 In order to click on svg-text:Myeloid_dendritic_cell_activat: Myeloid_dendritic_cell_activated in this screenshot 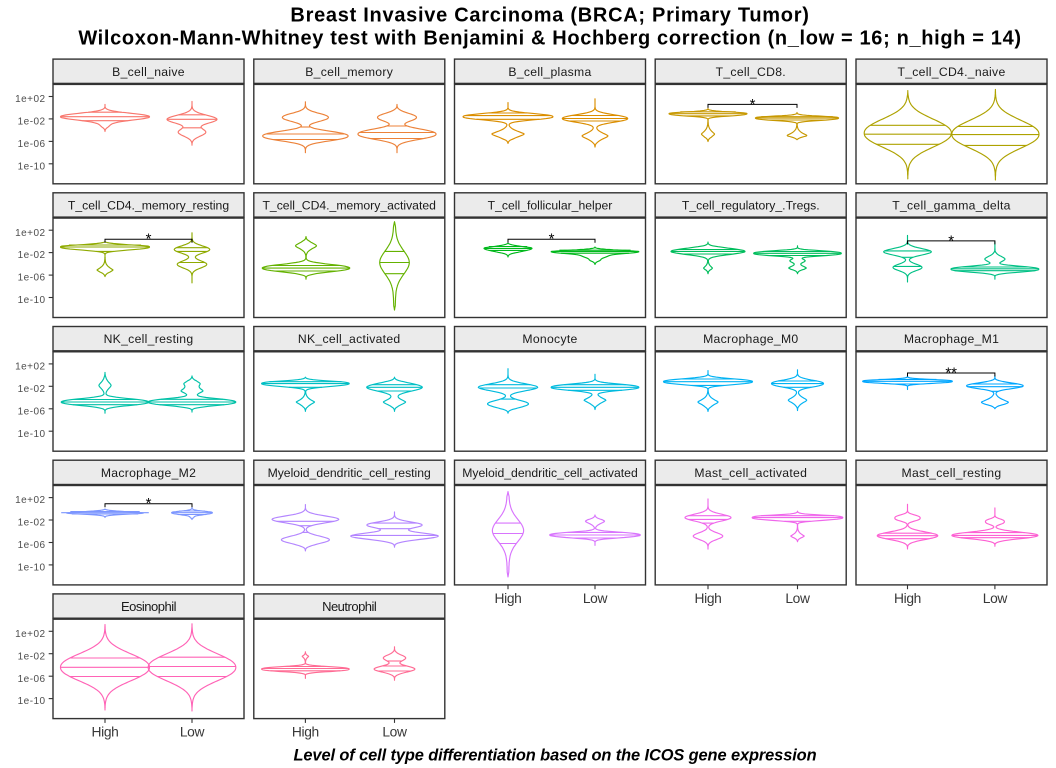, I will do `click(549, 473)`.